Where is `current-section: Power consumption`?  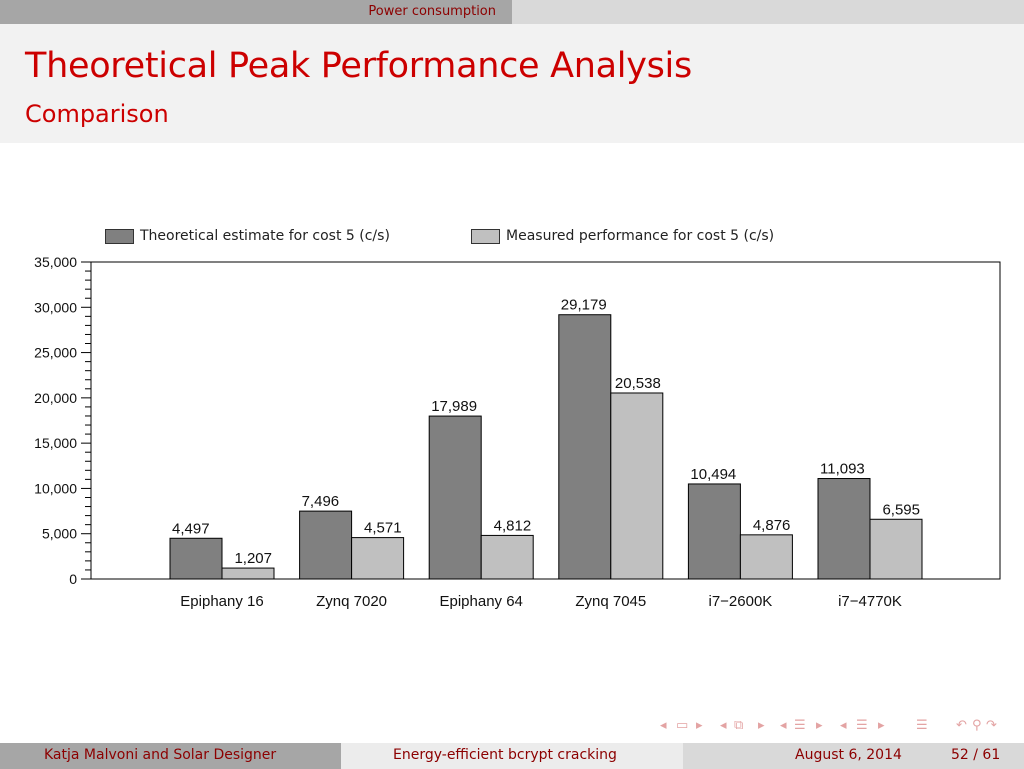
current-section: Power consumption is located at coordinates (256, 12).